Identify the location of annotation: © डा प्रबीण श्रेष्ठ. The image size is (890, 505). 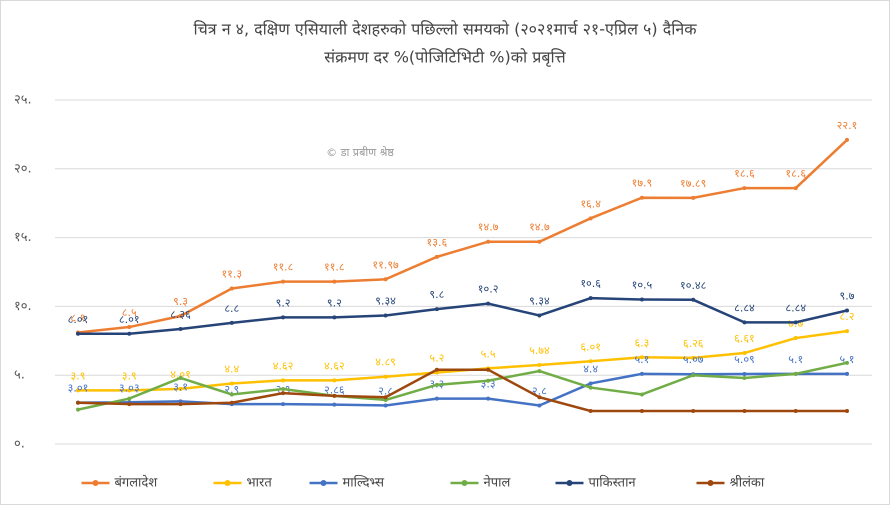
(360, 152).